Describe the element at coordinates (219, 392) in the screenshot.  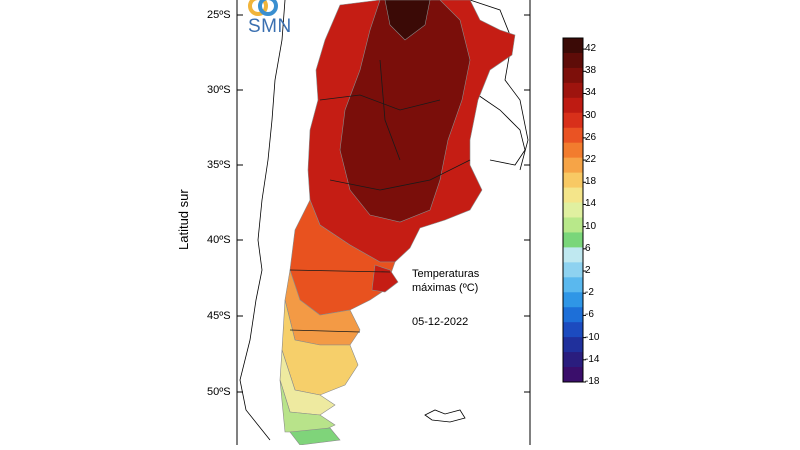
I see `lat-label-50: 50ºS` at that location.